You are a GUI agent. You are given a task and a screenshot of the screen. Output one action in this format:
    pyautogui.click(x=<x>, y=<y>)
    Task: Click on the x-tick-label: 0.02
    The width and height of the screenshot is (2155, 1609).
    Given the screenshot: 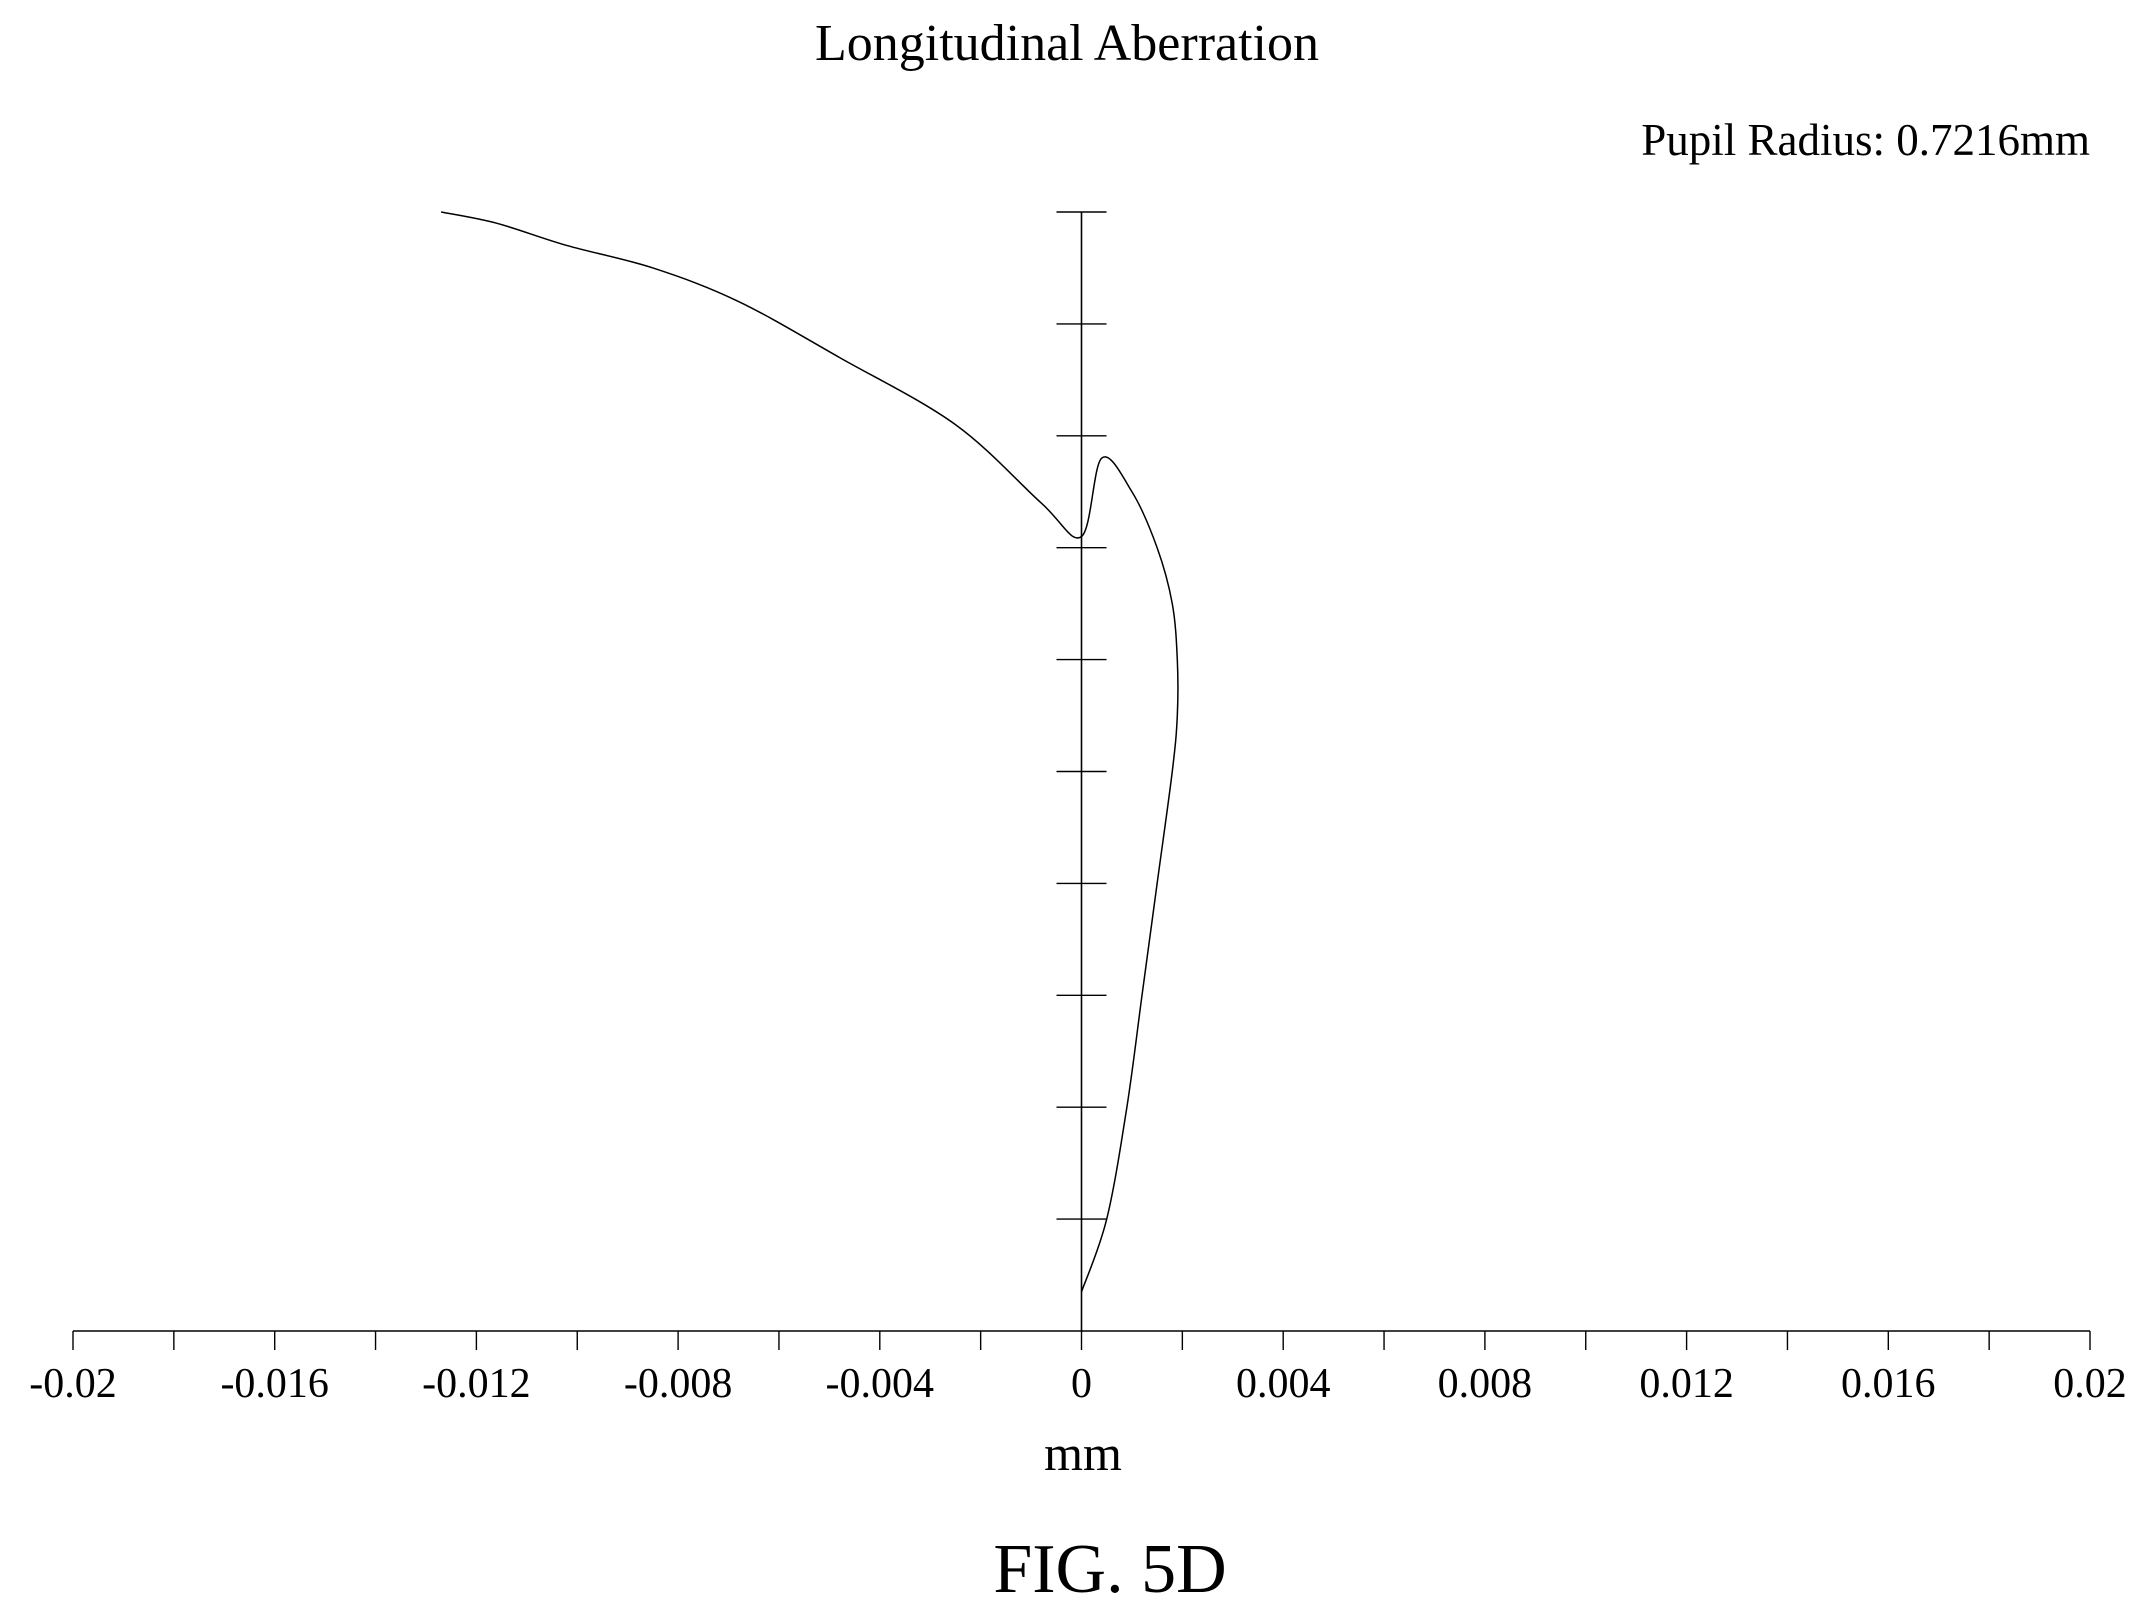 What is the action you would take?
    pyautogui.click(x=2090, y=1384)
    